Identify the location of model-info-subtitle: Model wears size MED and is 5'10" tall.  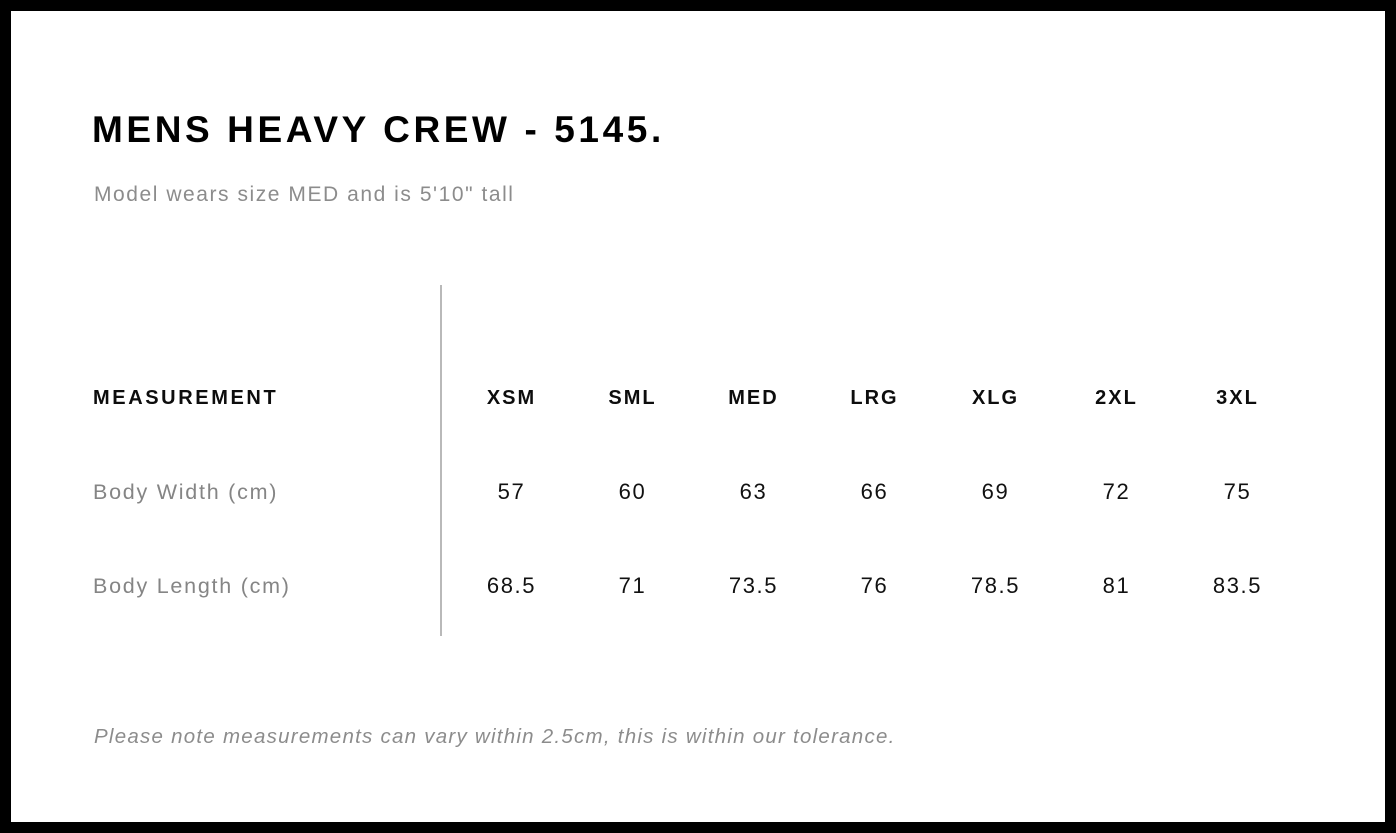
(304, 194).